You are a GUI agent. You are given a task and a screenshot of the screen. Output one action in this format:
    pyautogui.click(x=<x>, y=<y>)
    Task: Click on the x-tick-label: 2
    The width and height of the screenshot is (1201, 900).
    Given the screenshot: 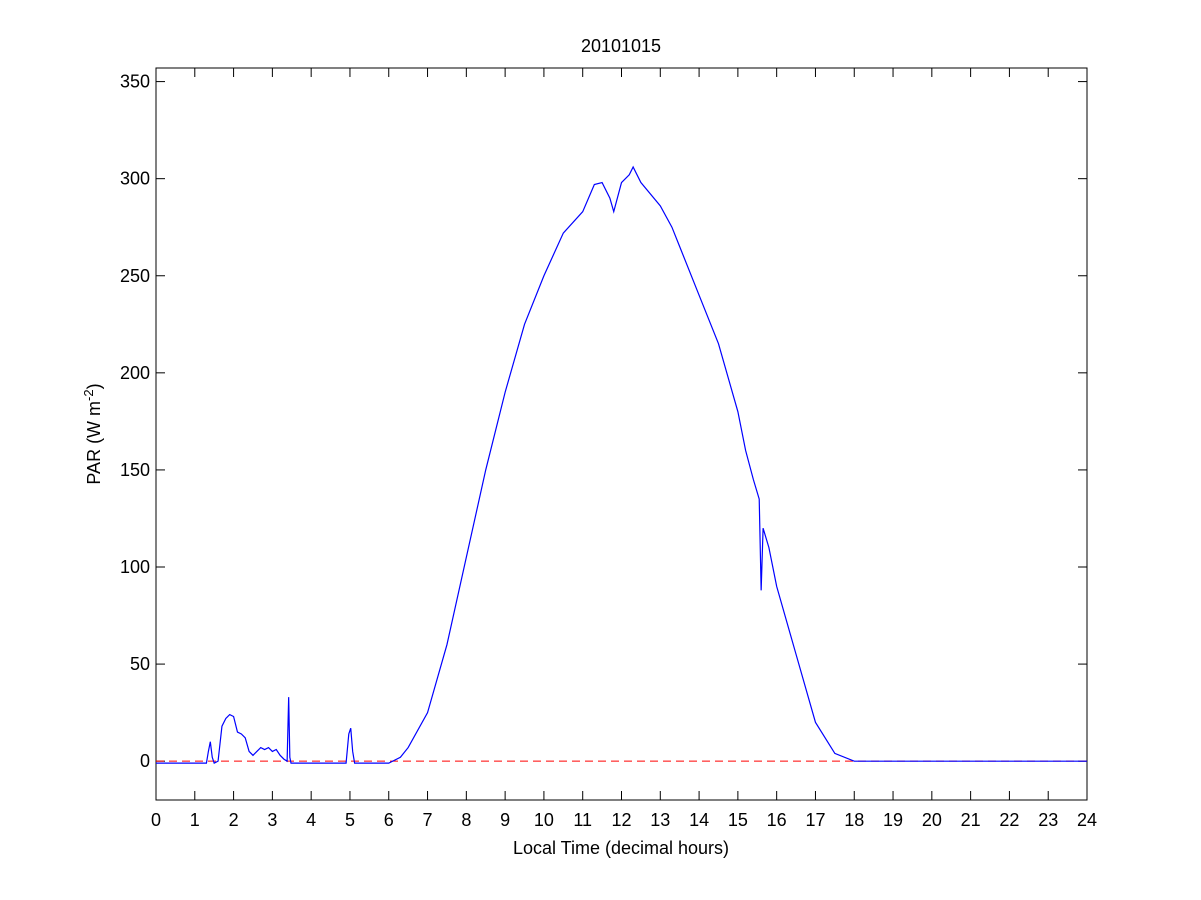 What is the action you would take?
    pyautogui.click(x=234, y=820)
    